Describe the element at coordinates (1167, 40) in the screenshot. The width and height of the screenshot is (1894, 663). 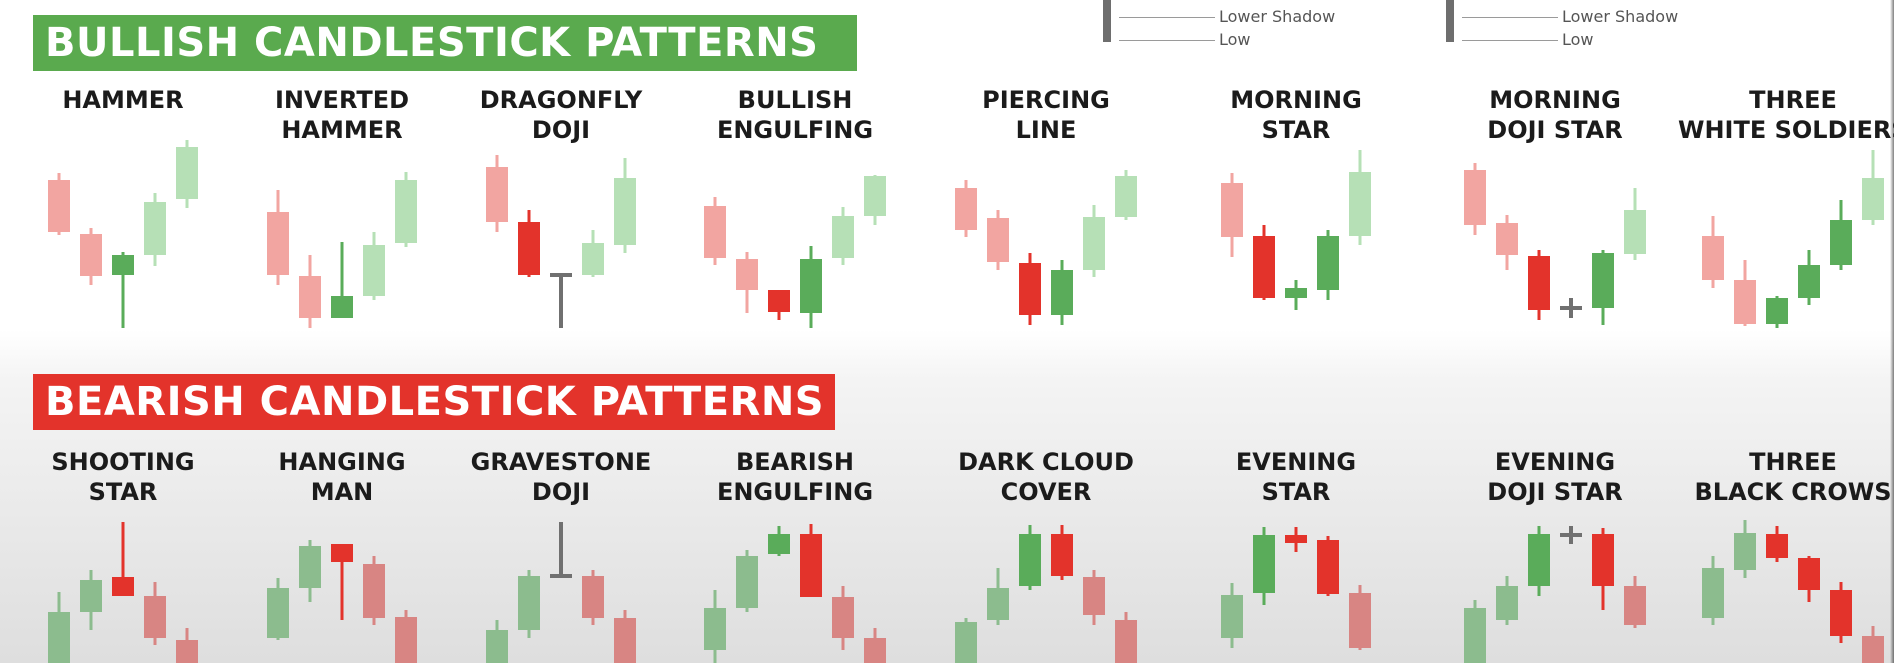
I see `legend-leader-line` at that location.